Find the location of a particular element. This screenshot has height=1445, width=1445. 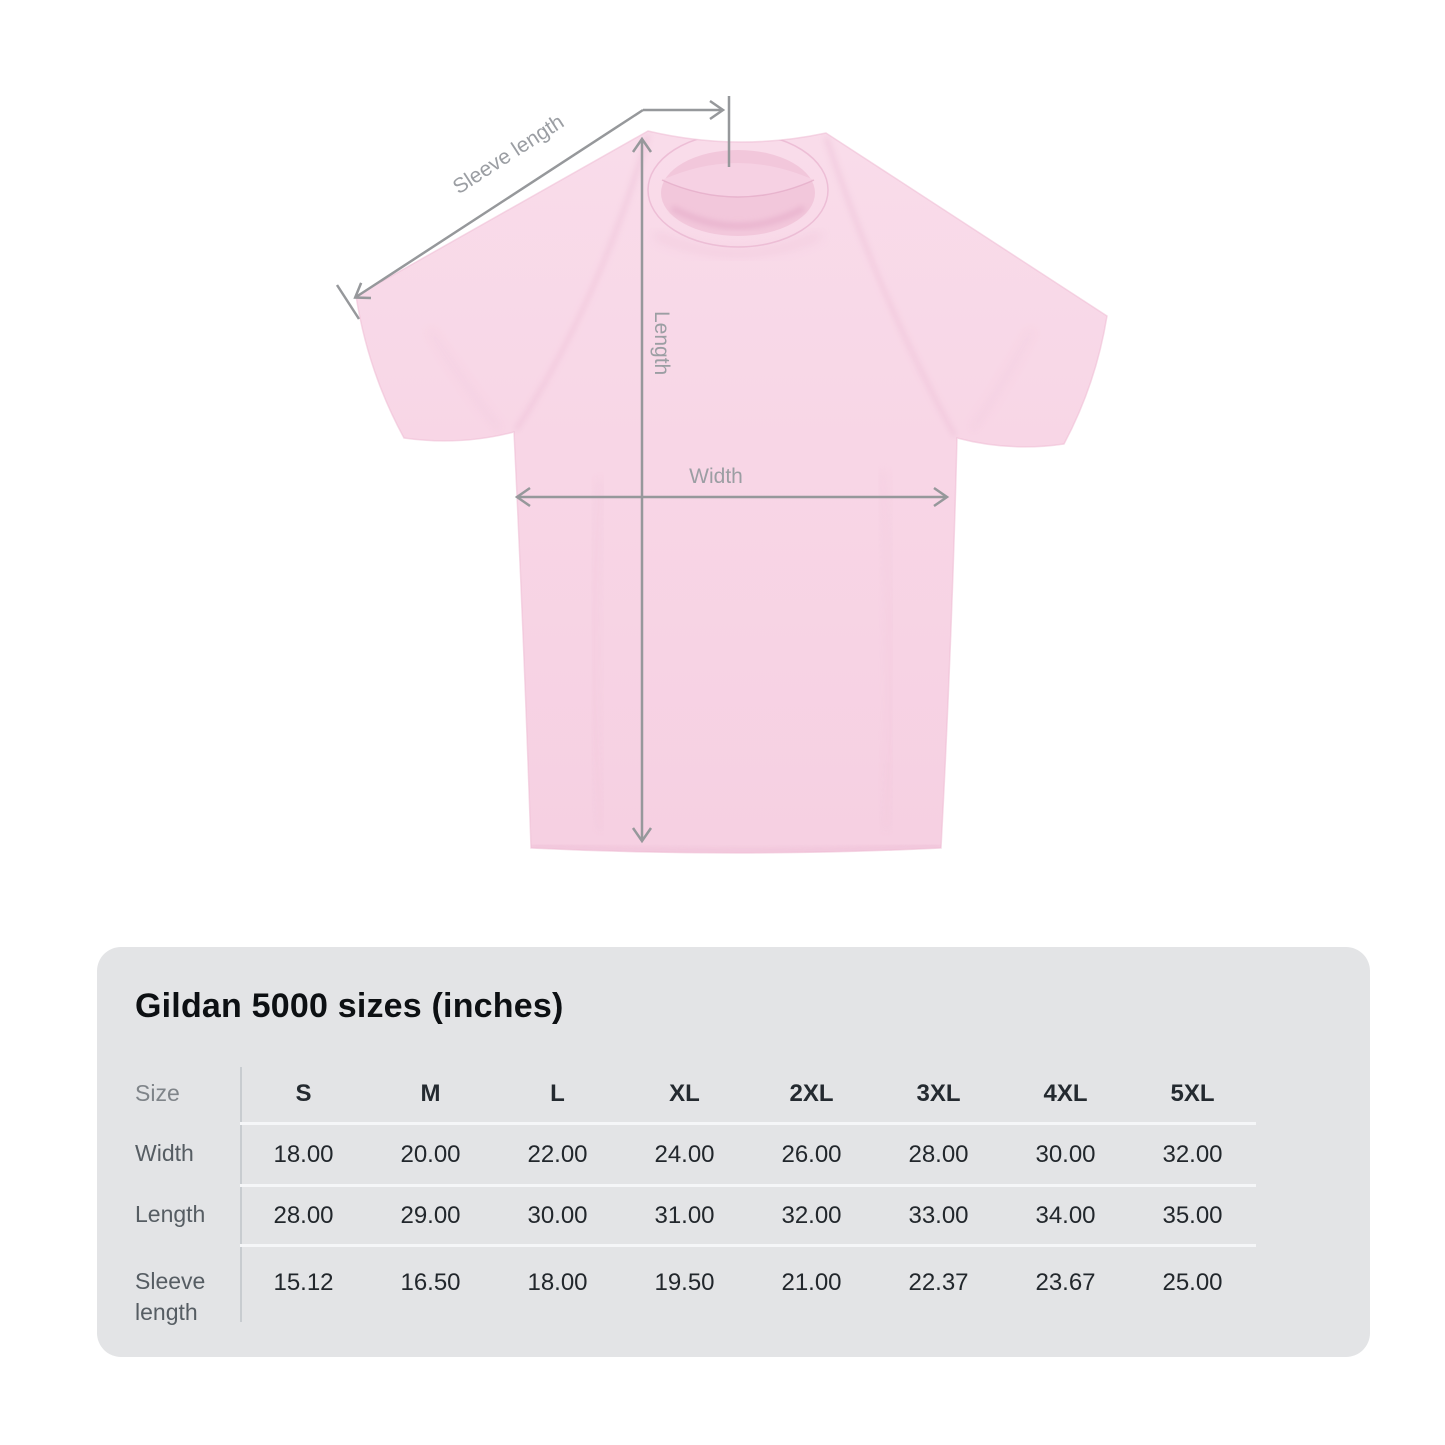

size-value-cell: 34.00 is located at coordinates (1065, 1214).